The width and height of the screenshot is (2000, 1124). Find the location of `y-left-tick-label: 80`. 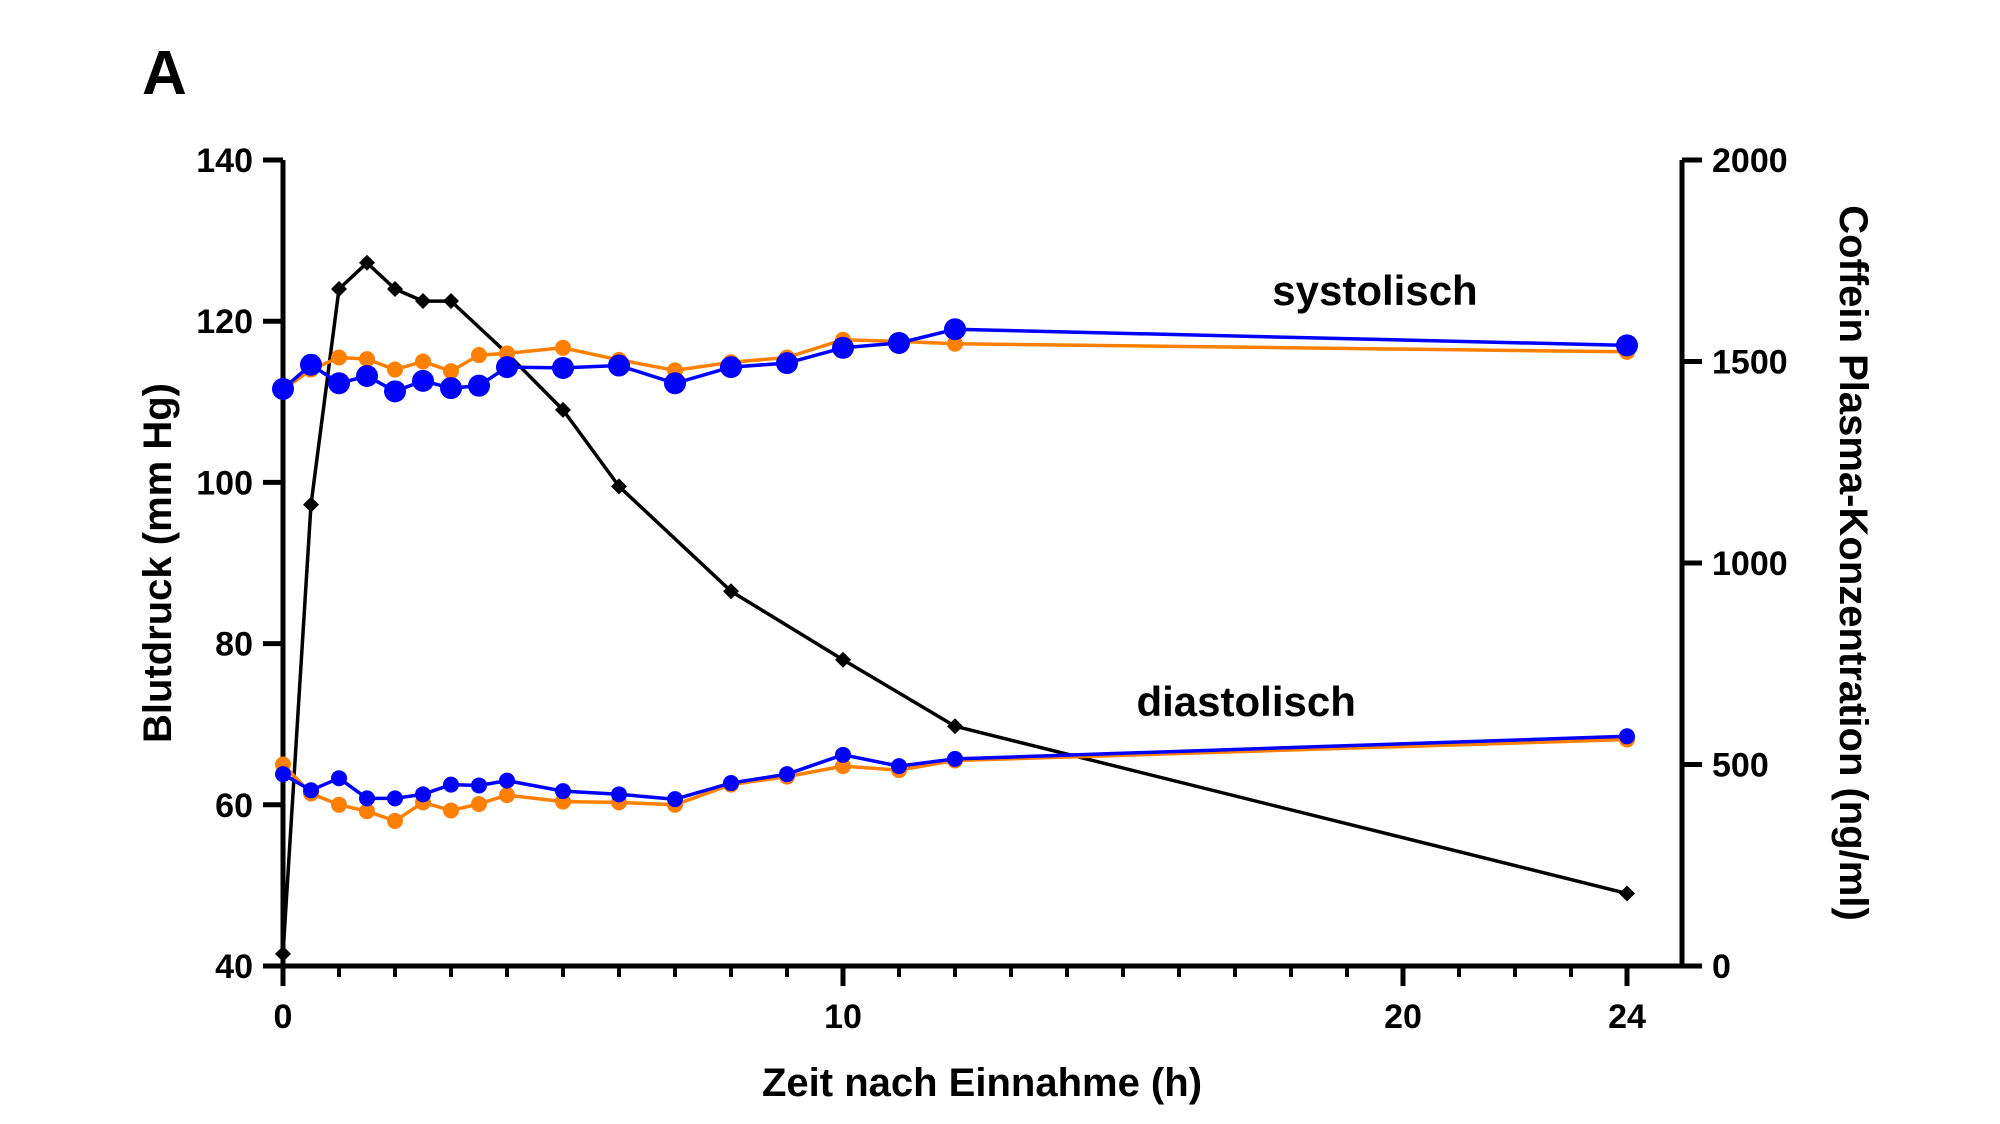

y-left-tick-label: 80 is located at coordinates (234, 645).